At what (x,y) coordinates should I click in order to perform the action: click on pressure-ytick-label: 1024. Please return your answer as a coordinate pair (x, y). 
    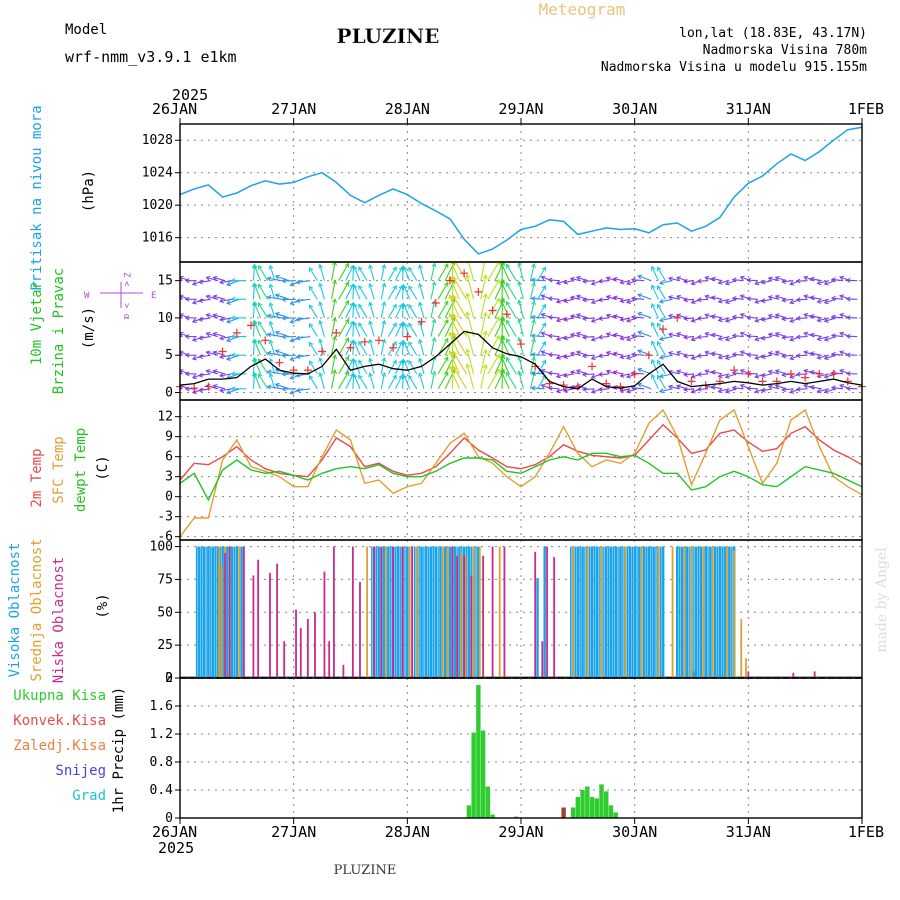
    Looking at the image, I should click on (157, 173).